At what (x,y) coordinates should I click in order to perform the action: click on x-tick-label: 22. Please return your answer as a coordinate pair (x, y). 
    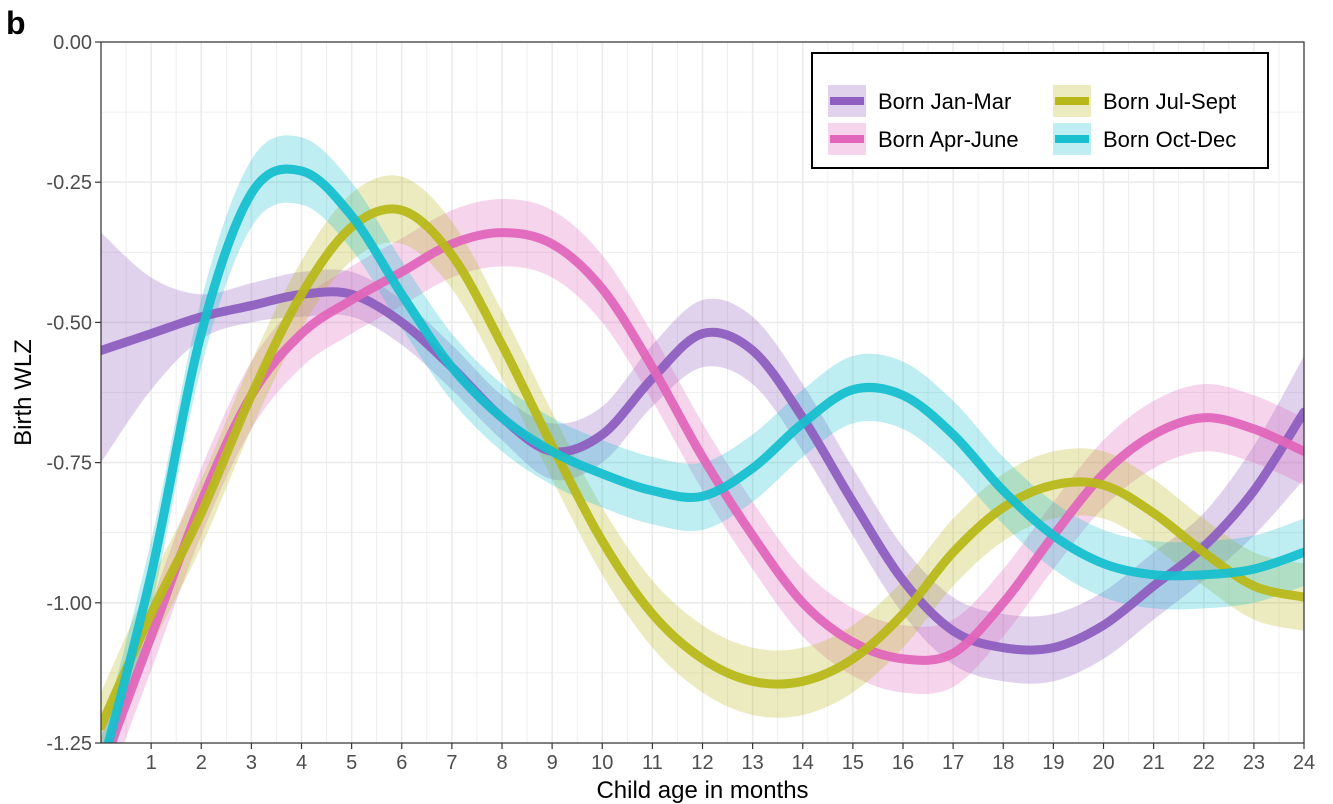
    Looking at the image, I should click on (1204, 763).